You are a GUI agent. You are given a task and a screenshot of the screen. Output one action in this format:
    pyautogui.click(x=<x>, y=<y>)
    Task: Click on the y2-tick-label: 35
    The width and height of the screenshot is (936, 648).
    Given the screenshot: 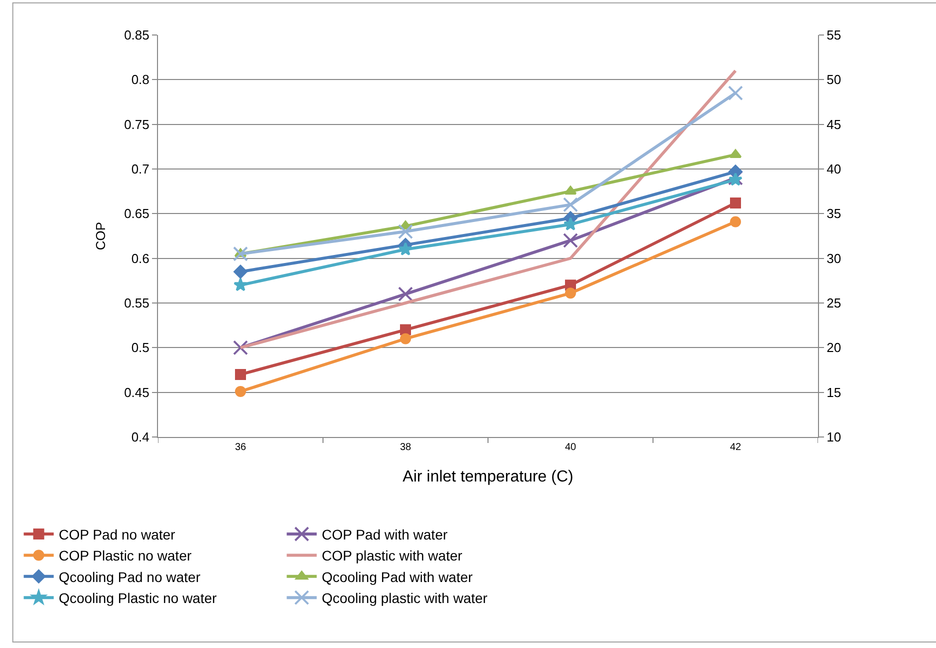 What is the action you would take?
    pyautogui.click(x=834, y=214)
    